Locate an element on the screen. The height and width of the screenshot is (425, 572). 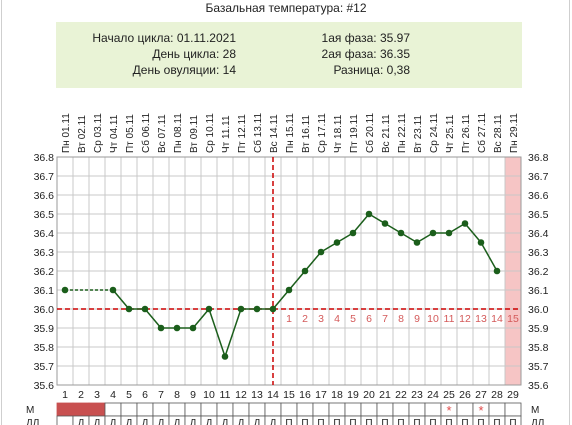
y-tick-label: 36.4 is located at coordinates (44, 234).